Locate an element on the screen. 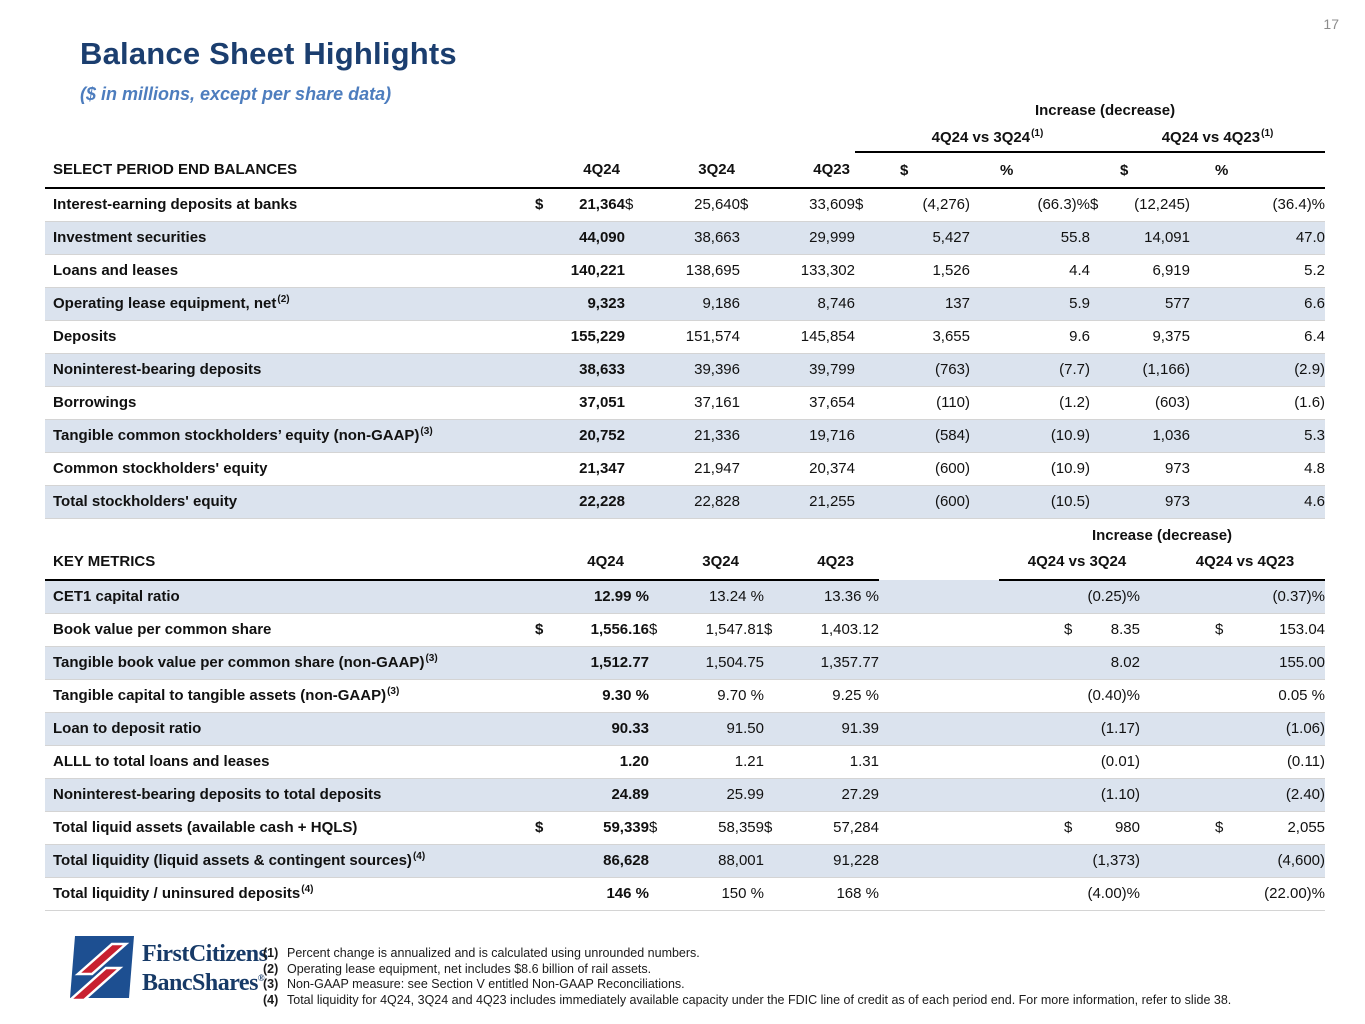  value-3q24: 1,547.81 is located at coordinates (719, 630).